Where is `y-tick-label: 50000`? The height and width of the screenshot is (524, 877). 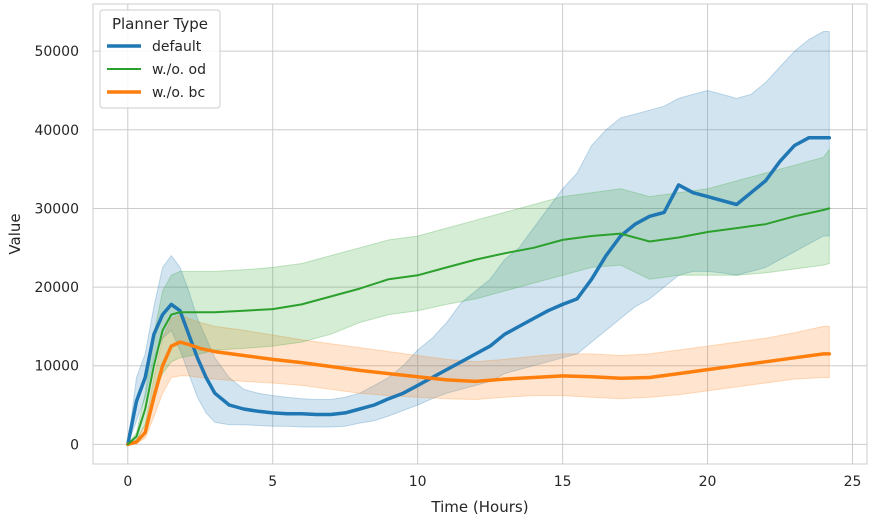 y-tick-label: 50000 is located at coordinates (56, 52).